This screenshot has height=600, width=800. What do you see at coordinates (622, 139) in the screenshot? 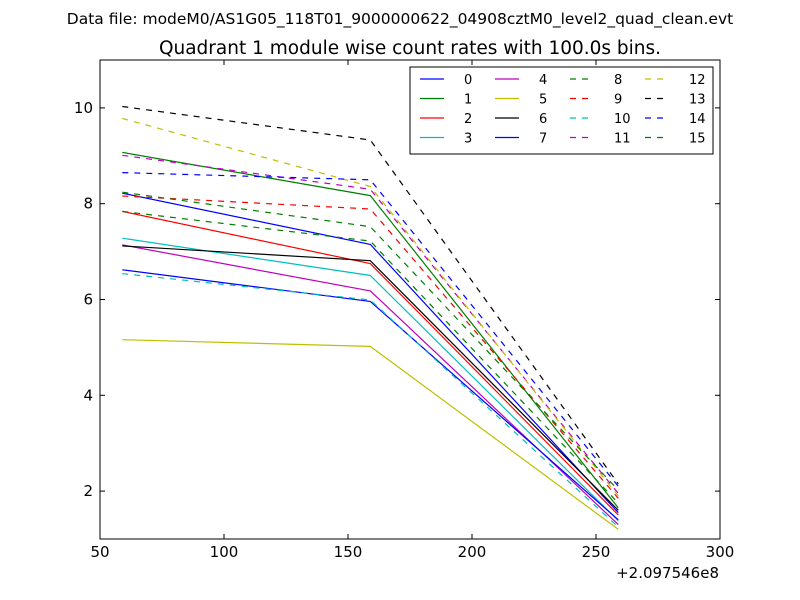
I see `legend-label-11: 11` at bounding box center [622, 139].